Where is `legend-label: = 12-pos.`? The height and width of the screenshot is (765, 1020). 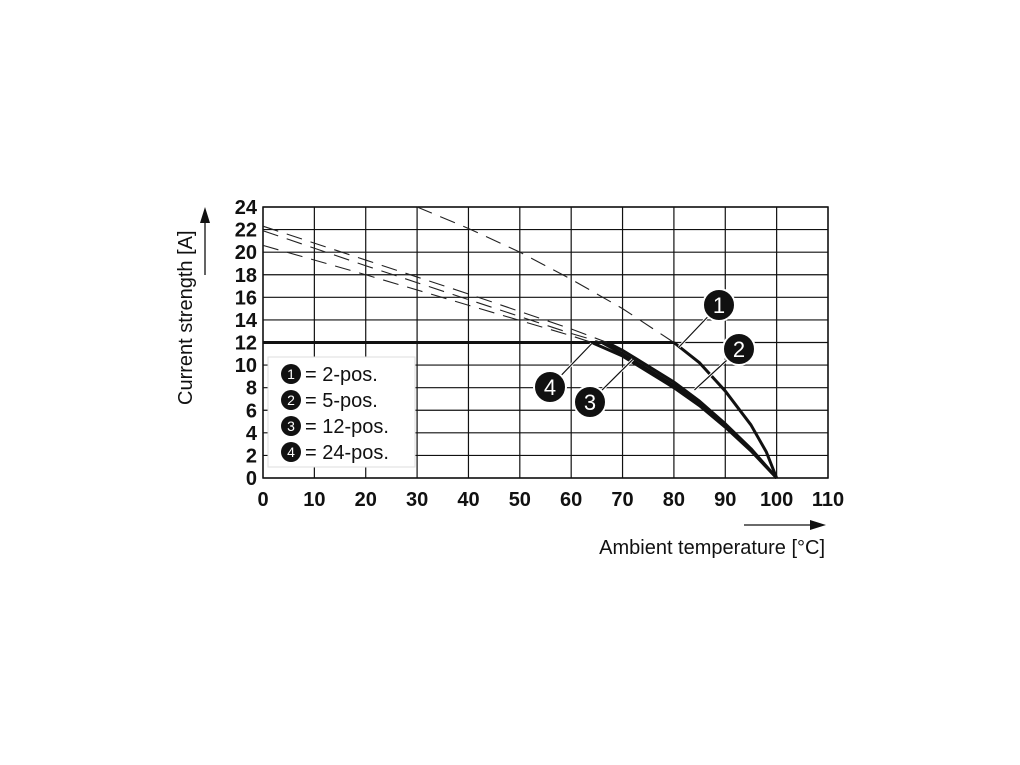
legend-label: = 12-pos. is located at coordinates (347, 427).